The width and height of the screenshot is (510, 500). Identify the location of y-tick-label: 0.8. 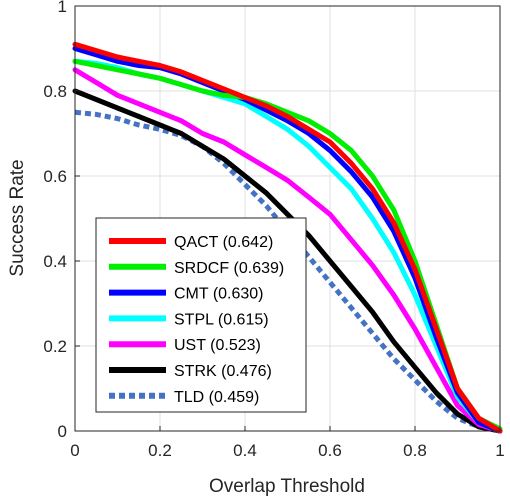
(55, 91).